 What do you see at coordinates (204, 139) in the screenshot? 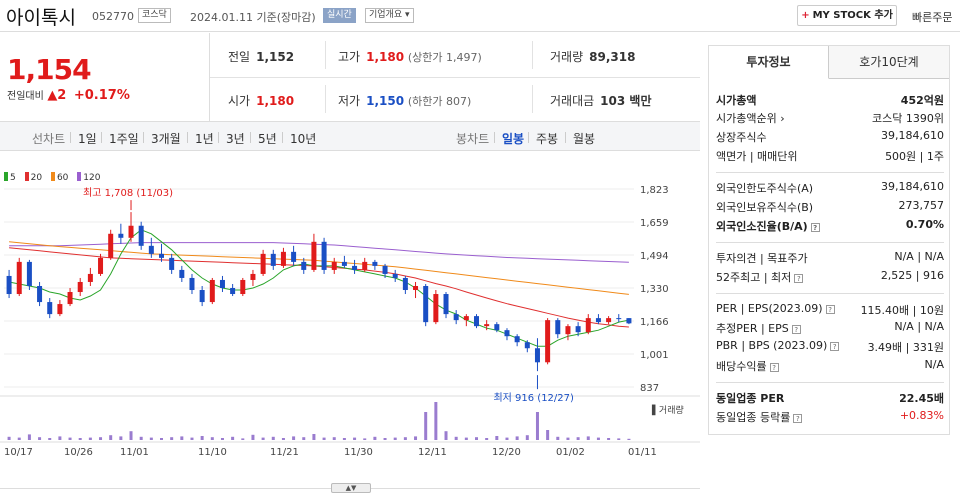
I see `period-1y: 1년` at bounding box center [204, 139].